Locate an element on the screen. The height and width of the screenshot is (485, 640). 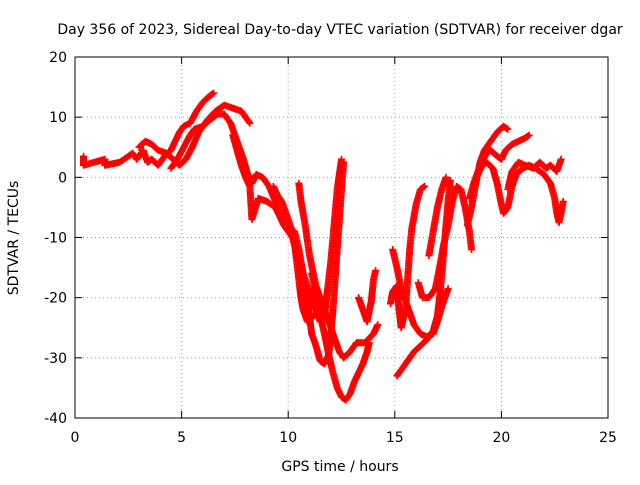
y-axis-label: SDTVAR / TECUs is located at coordinates (14, 238).